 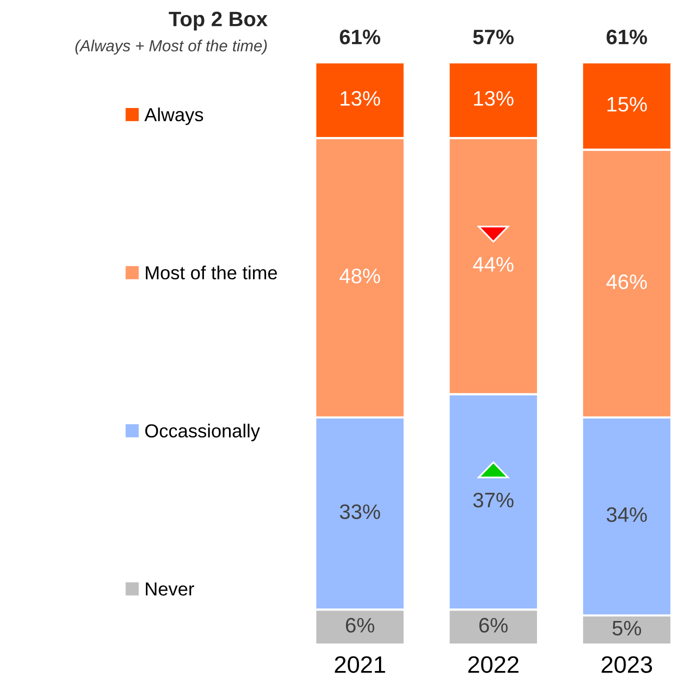 I want to click on x-tick-label: 2022, so click(x=493, y=664).